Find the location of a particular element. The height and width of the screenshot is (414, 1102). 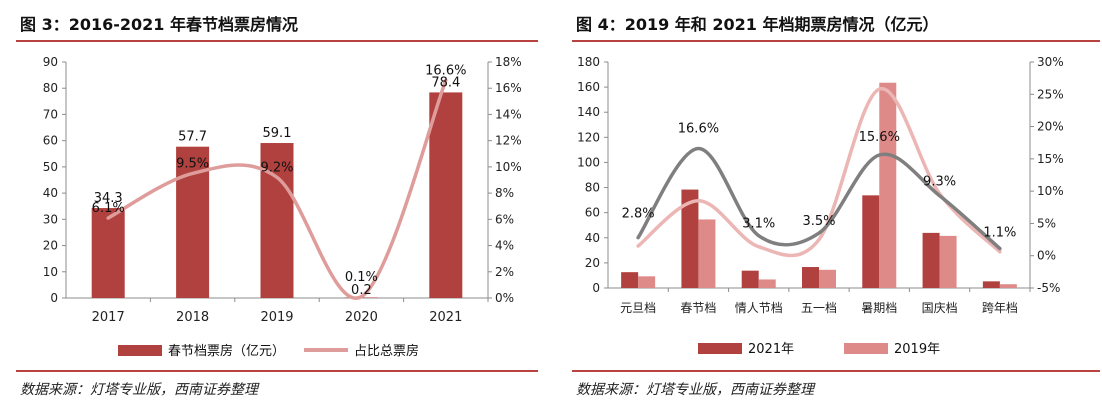

right-axis-tick-label: 15% is located at coordinates (1050, 159).